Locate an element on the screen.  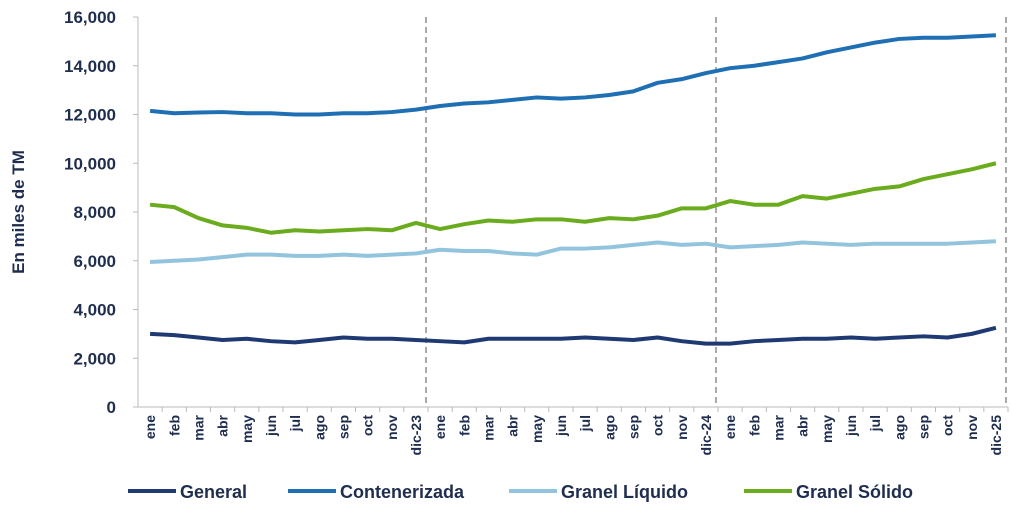
y-tick-label: 8,000 is located at coordinates (94, 212).